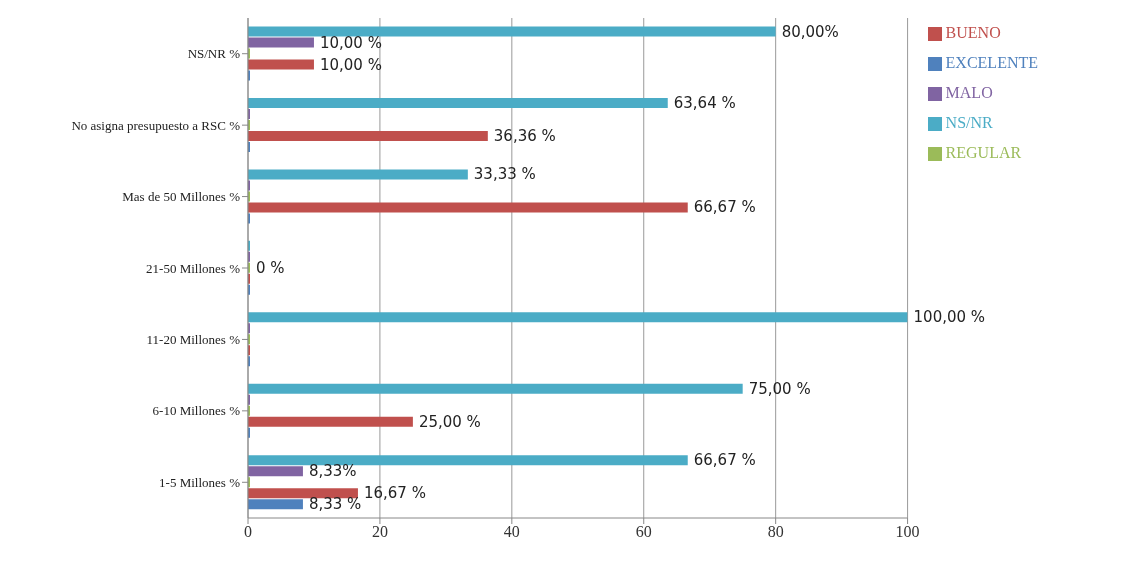 This screenshot has width=1141, height=580. What do you see at coordinates (270, 267) in the screenshot?
I see `data-label: 0 %` at bounding box center [270, 267].